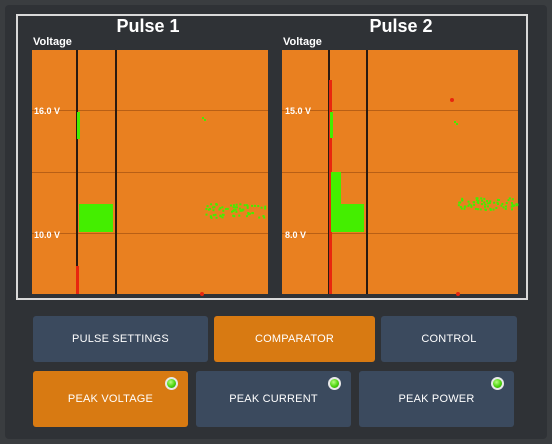 The height and width of the screenshot is (444, 552). I want to click on pulse1-cursor-right, so click(116, 172).